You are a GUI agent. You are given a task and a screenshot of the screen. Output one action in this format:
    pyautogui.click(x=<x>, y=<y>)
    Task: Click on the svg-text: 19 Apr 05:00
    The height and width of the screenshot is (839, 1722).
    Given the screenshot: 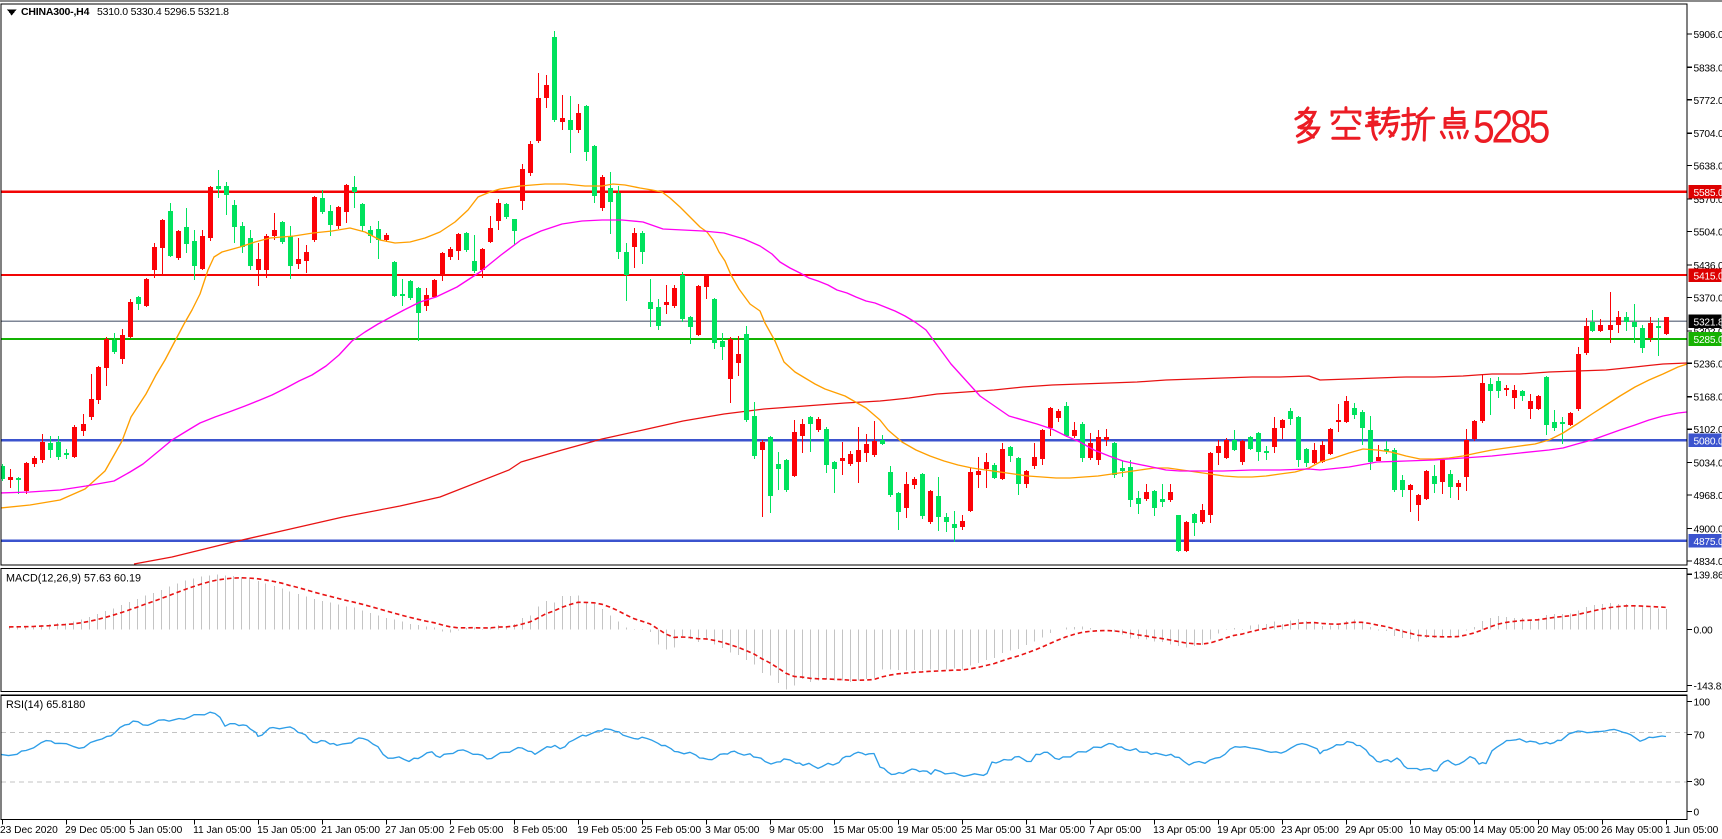 What is the action you would take?
    pyautogui.click(x=1246, y=830)
    